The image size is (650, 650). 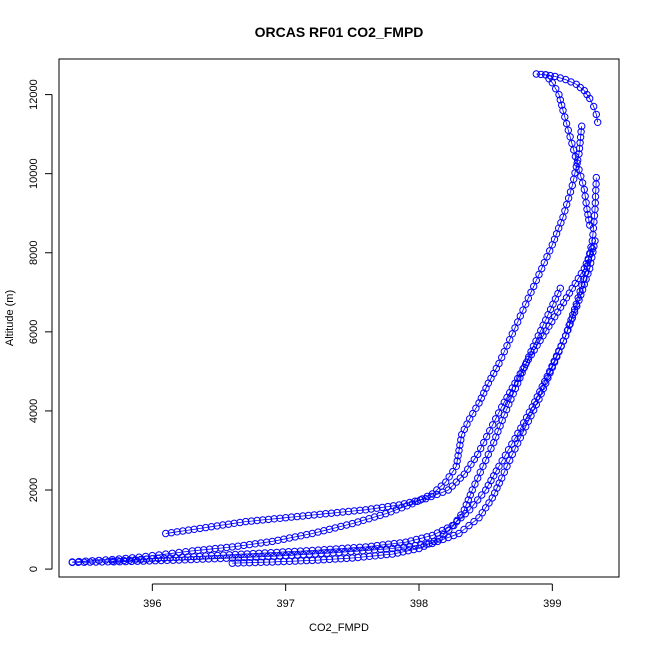 What do you see at coordinates (419, 604) in the screenshot?
I see `x-tick-label: 398` at bounding box center [419, 604].